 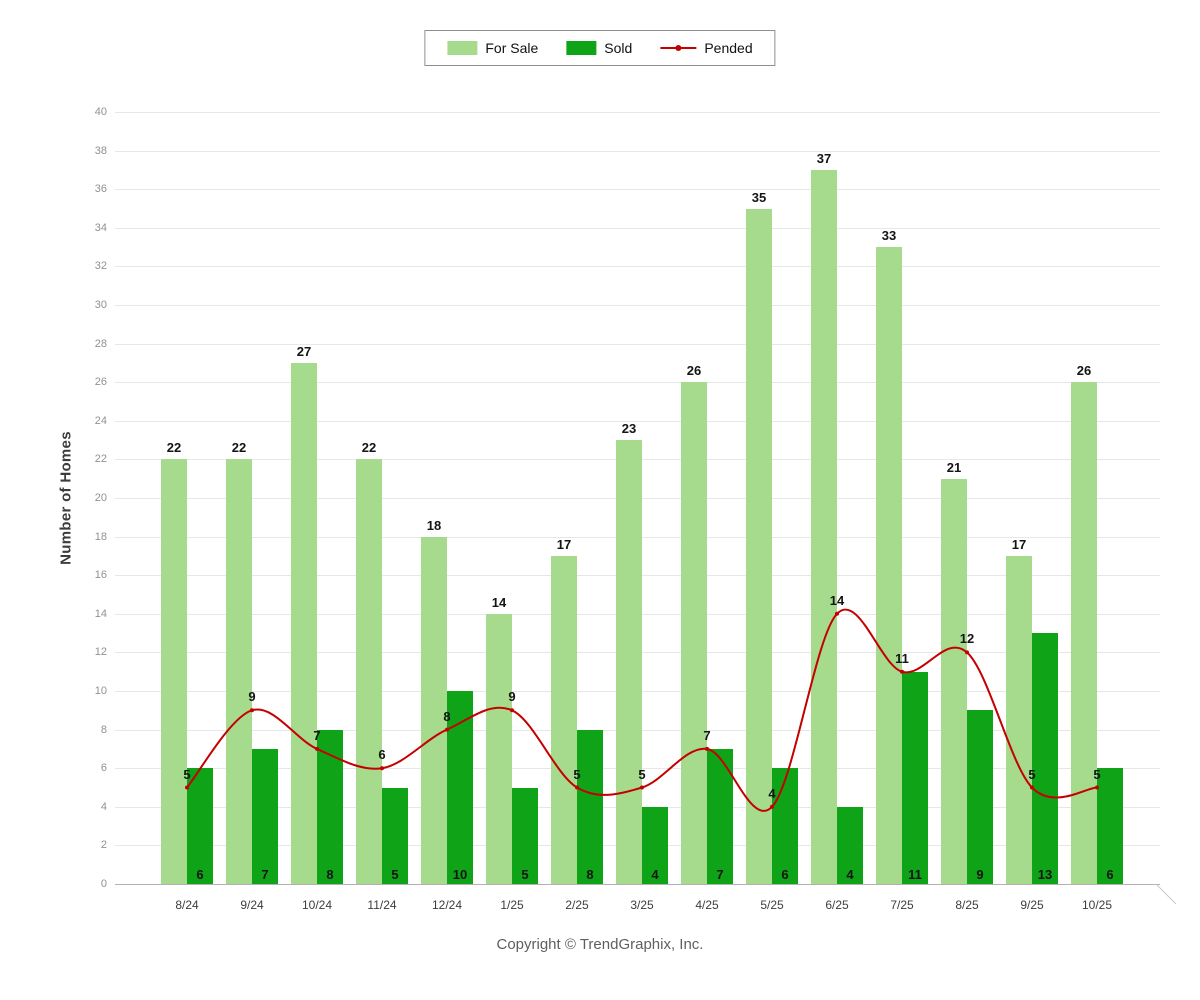 I want to click on y-tick-label: 4, so click(x=103, y=806).